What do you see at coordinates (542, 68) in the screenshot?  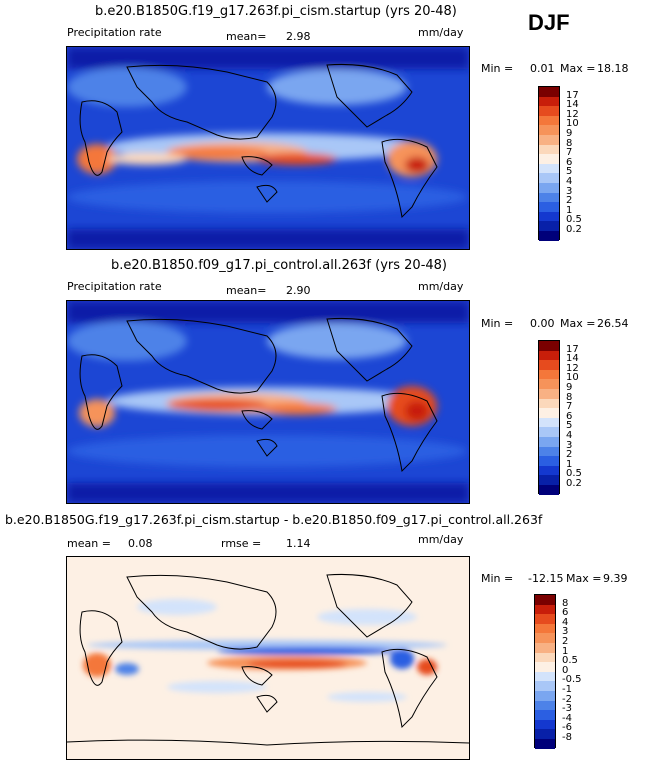 I see `min-value: 0.01` at bounding box center [542, 68].